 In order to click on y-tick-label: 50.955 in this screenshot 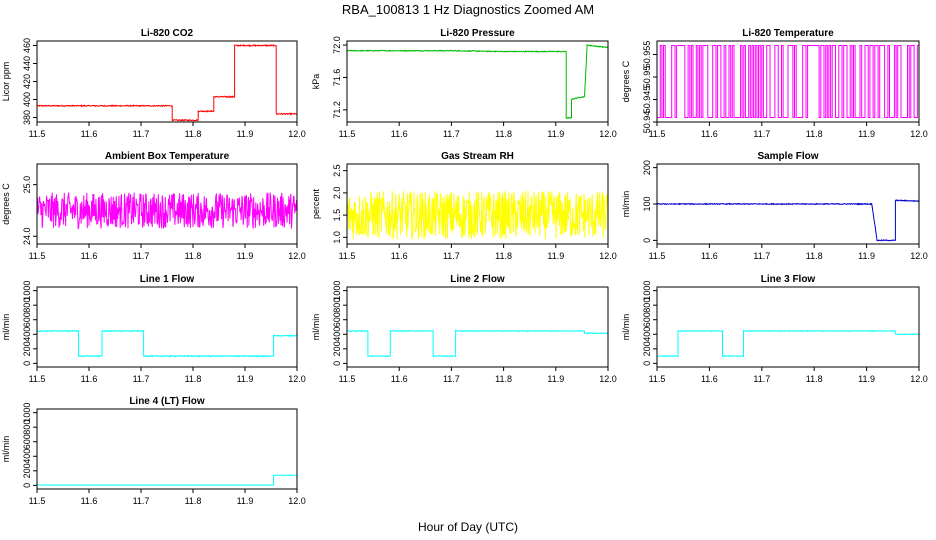, I will do `click(647, 55)`.